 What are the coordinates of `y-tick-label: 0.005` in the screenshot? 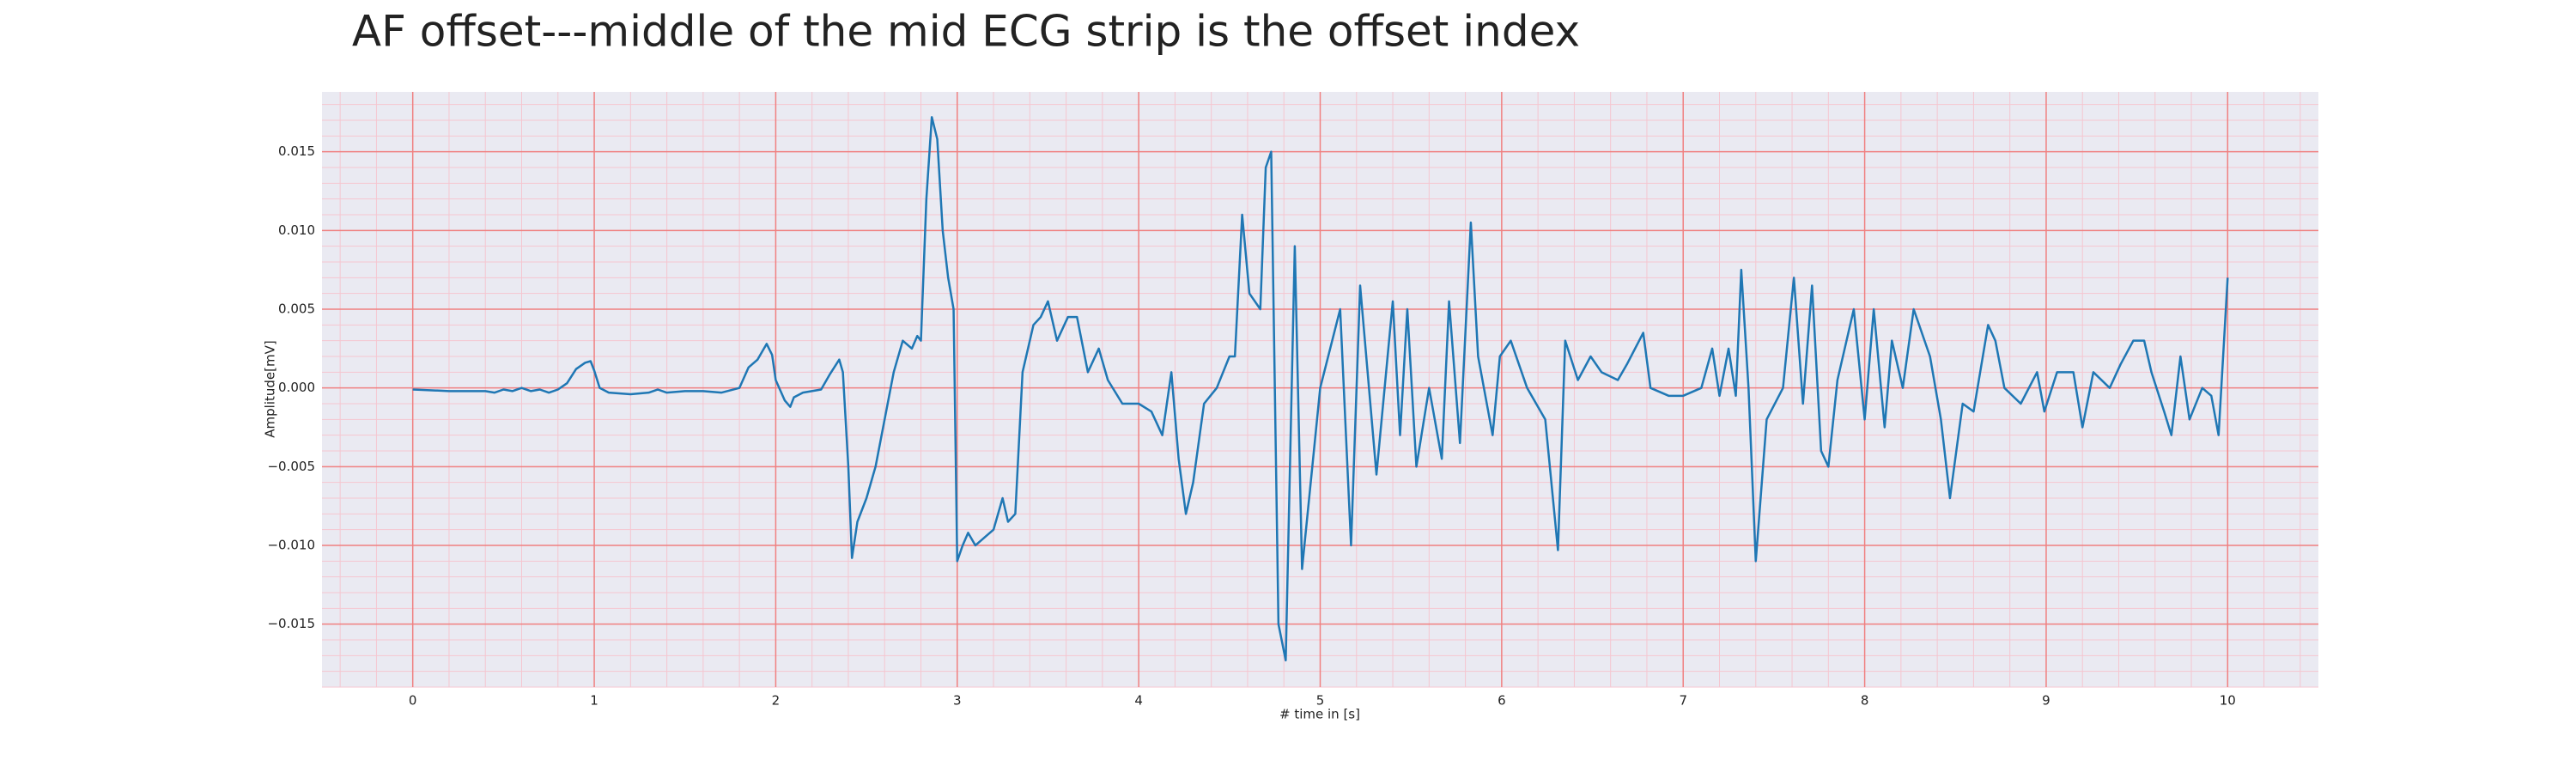 It's located at (296, 309).